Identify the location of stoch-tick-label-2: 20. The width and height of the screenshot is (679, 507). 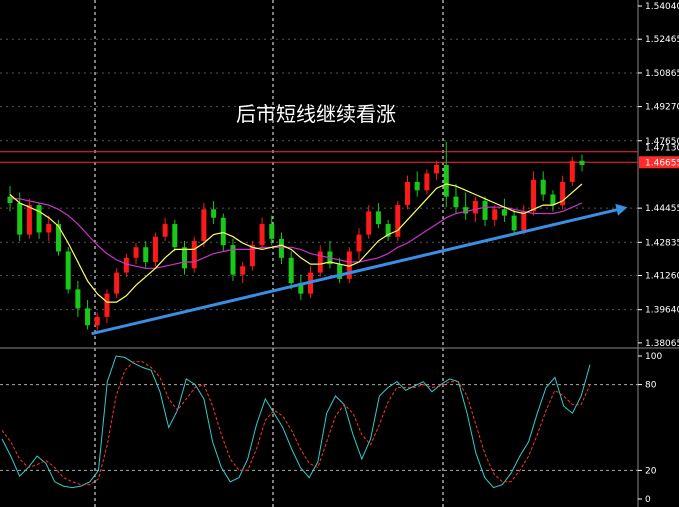
(651, 471).